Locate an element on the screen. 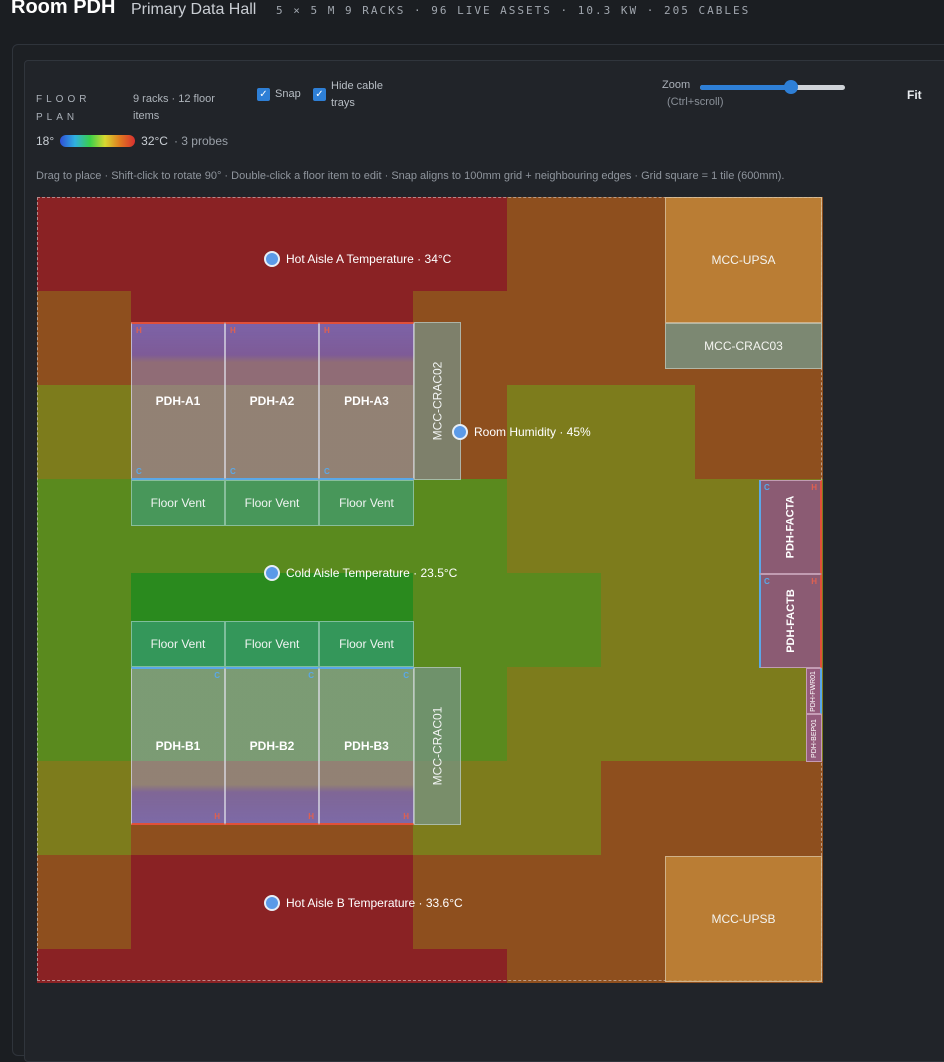 Image resolution: width=944 pixels, height=1062 pixels. rack-label: PDH-B3 is located at coordinates (366, 746).